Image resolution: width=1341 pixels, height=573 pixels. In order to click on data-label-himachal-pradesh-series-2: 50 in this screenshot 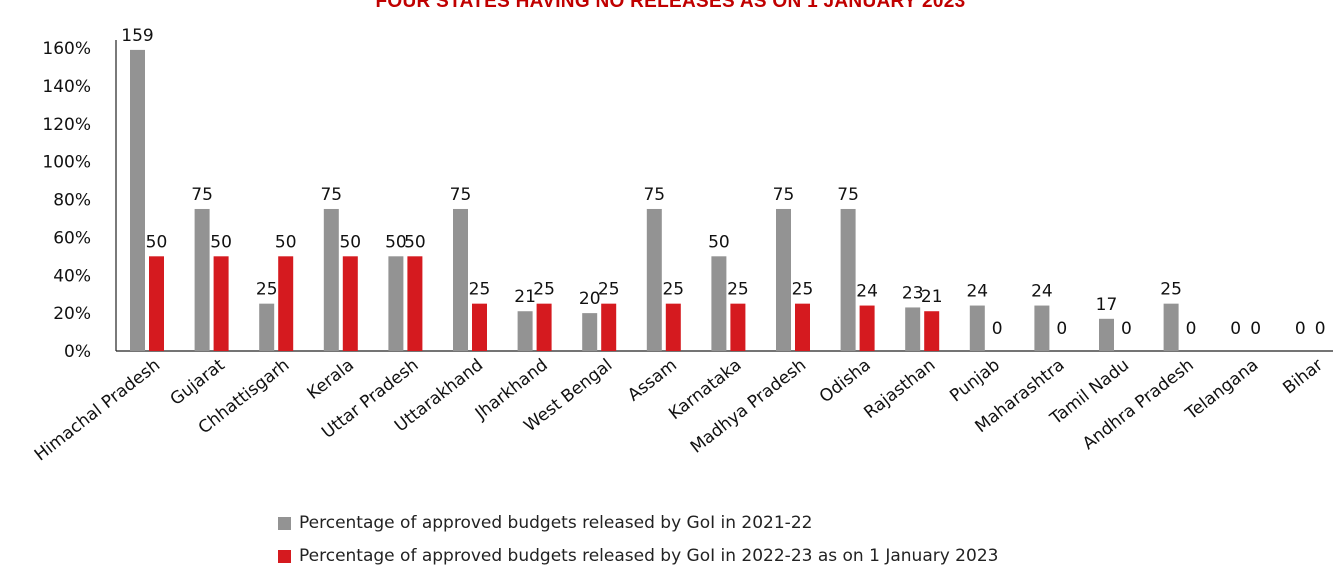, I will do `click(157, 242)`.